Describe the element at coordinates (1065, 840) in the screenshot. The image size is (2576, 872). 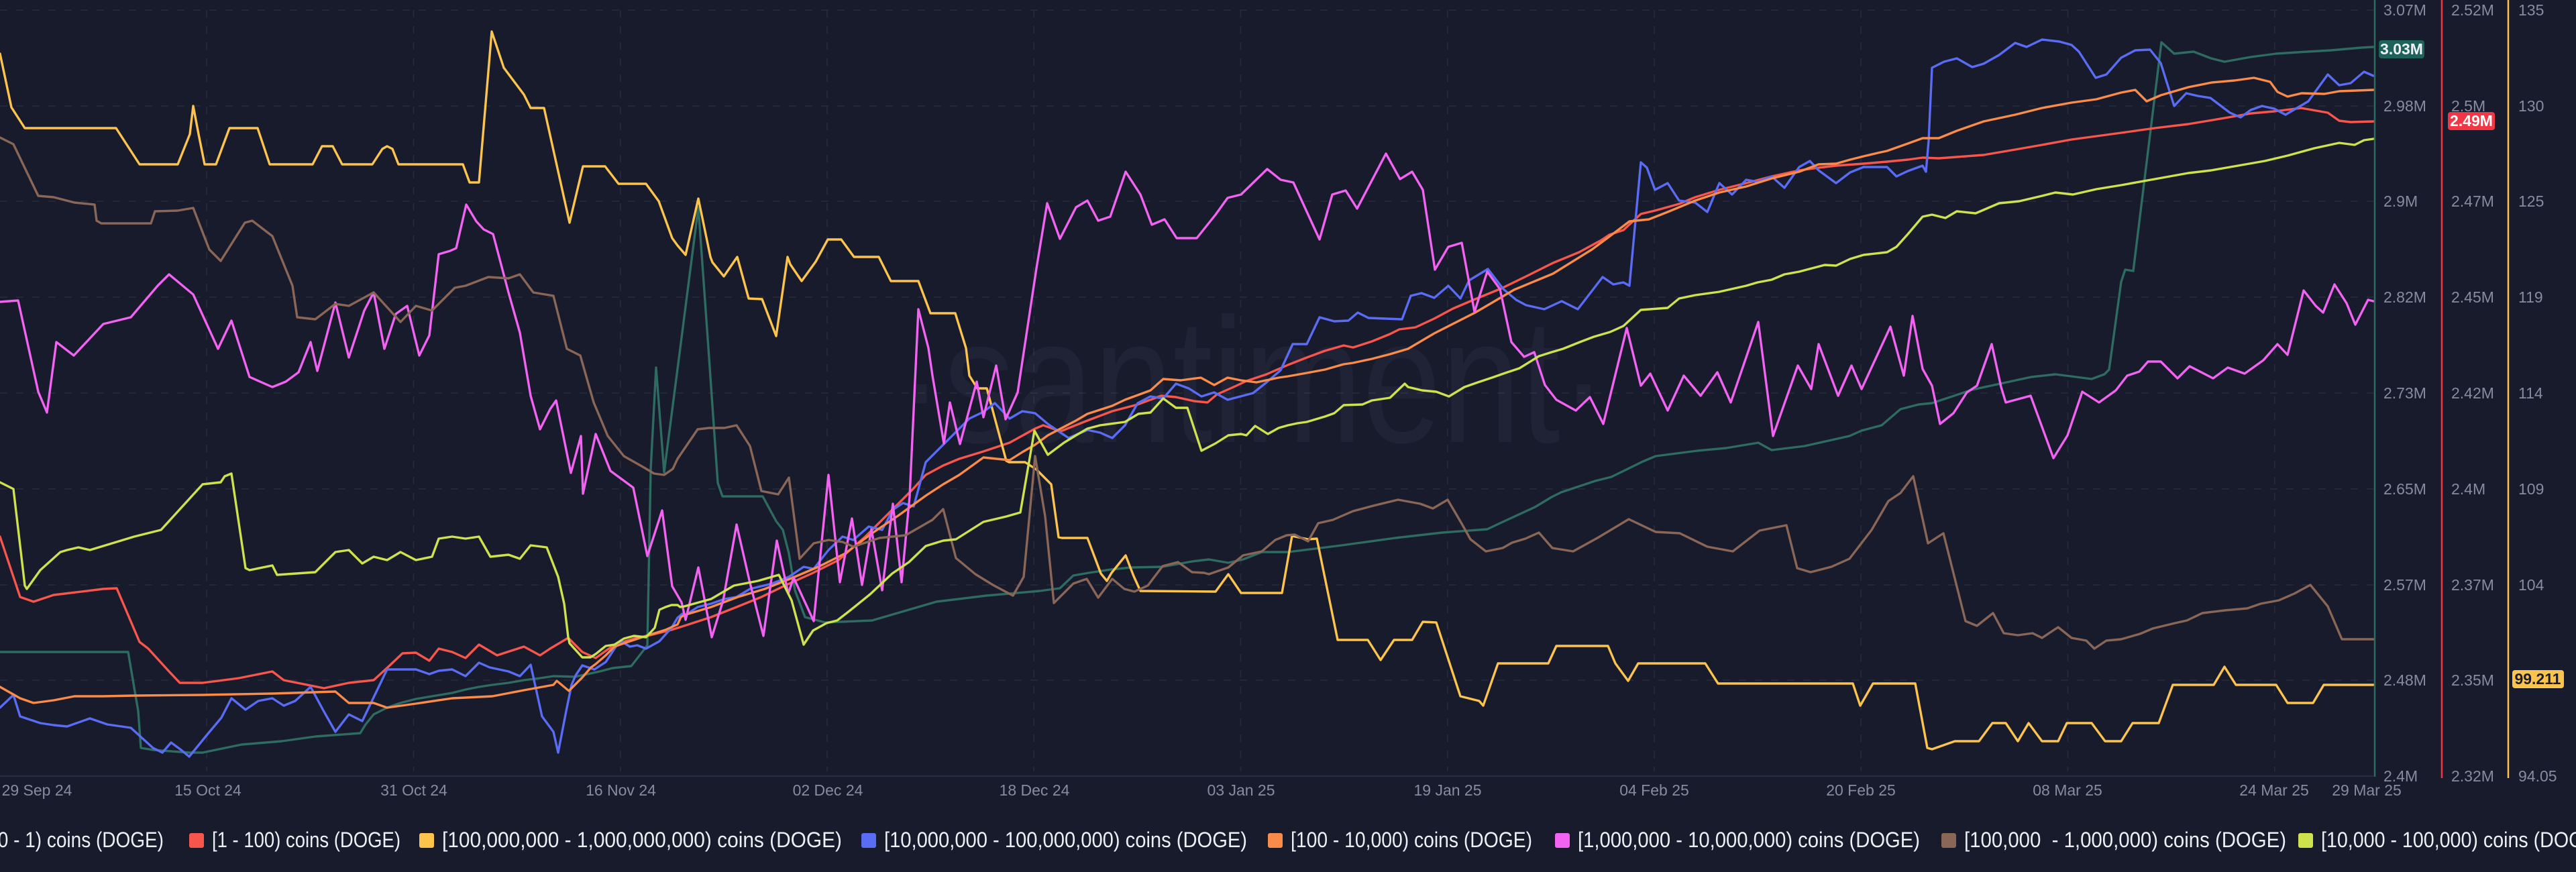
I see `svg-text:[10,000,000 - 100,000,000) coi: [10,000,000 - 100,000,000) coins (DOGE)` at that location.